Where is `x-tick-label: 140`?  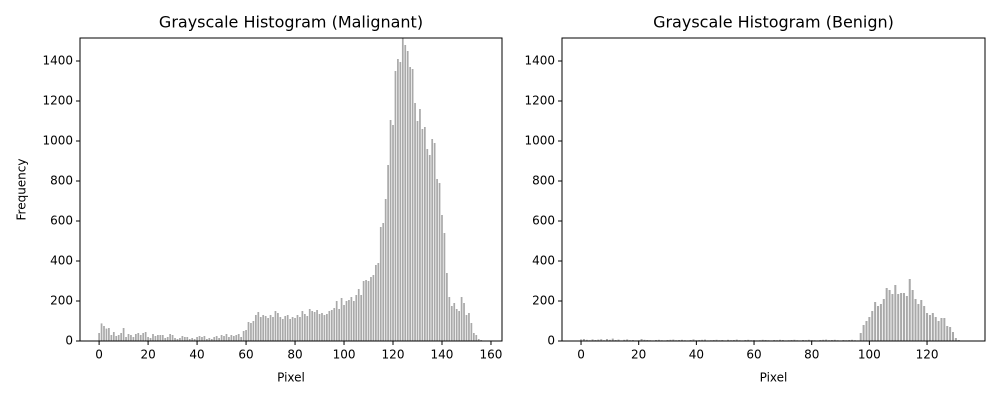 x-tick-label: 140 is located at coordinates (442, 355).